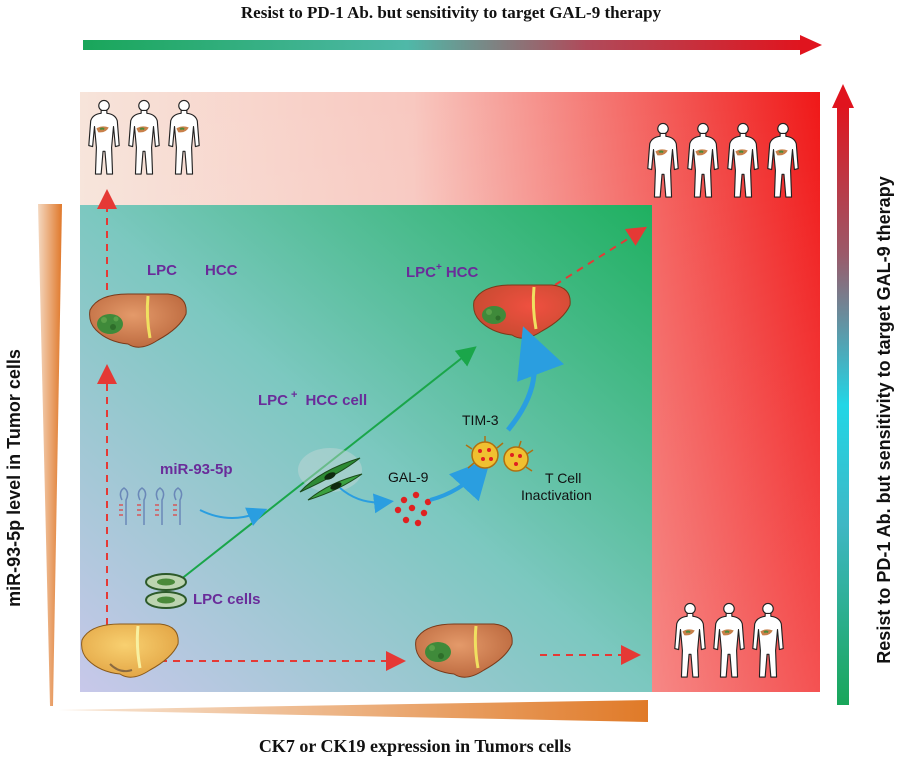 The image size is (900, 762). I want to click on left-title: miR-93-5p level in Tumor cells, so click(14, 478).